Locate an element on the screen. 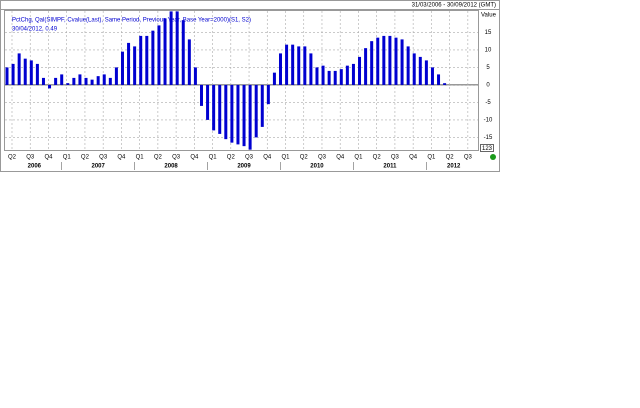 The height and width of the screenshot is (408, 640). year-label: 2007 is located at coordinates (98, 167).